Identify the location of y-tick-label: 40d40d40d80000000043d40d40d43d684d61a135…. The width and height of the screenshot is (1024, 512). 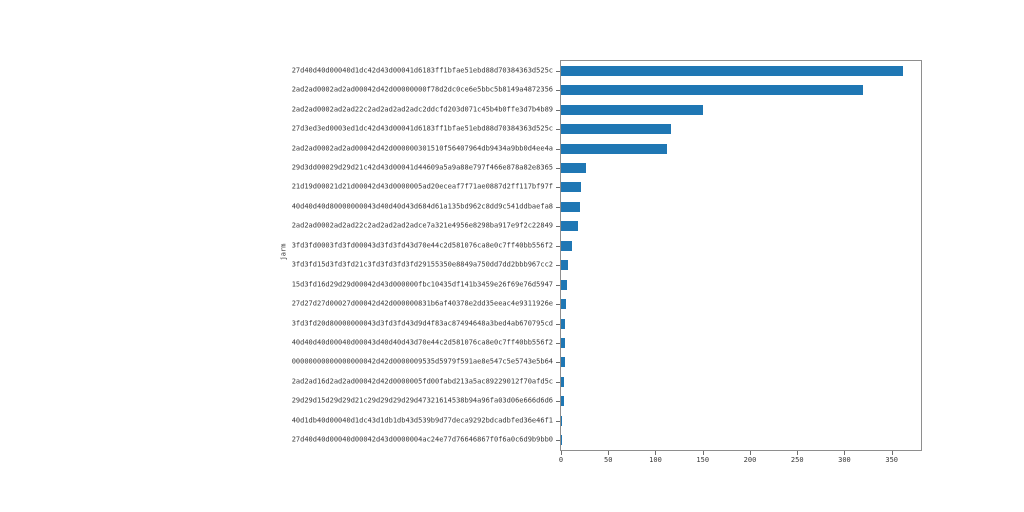
(422, 206).